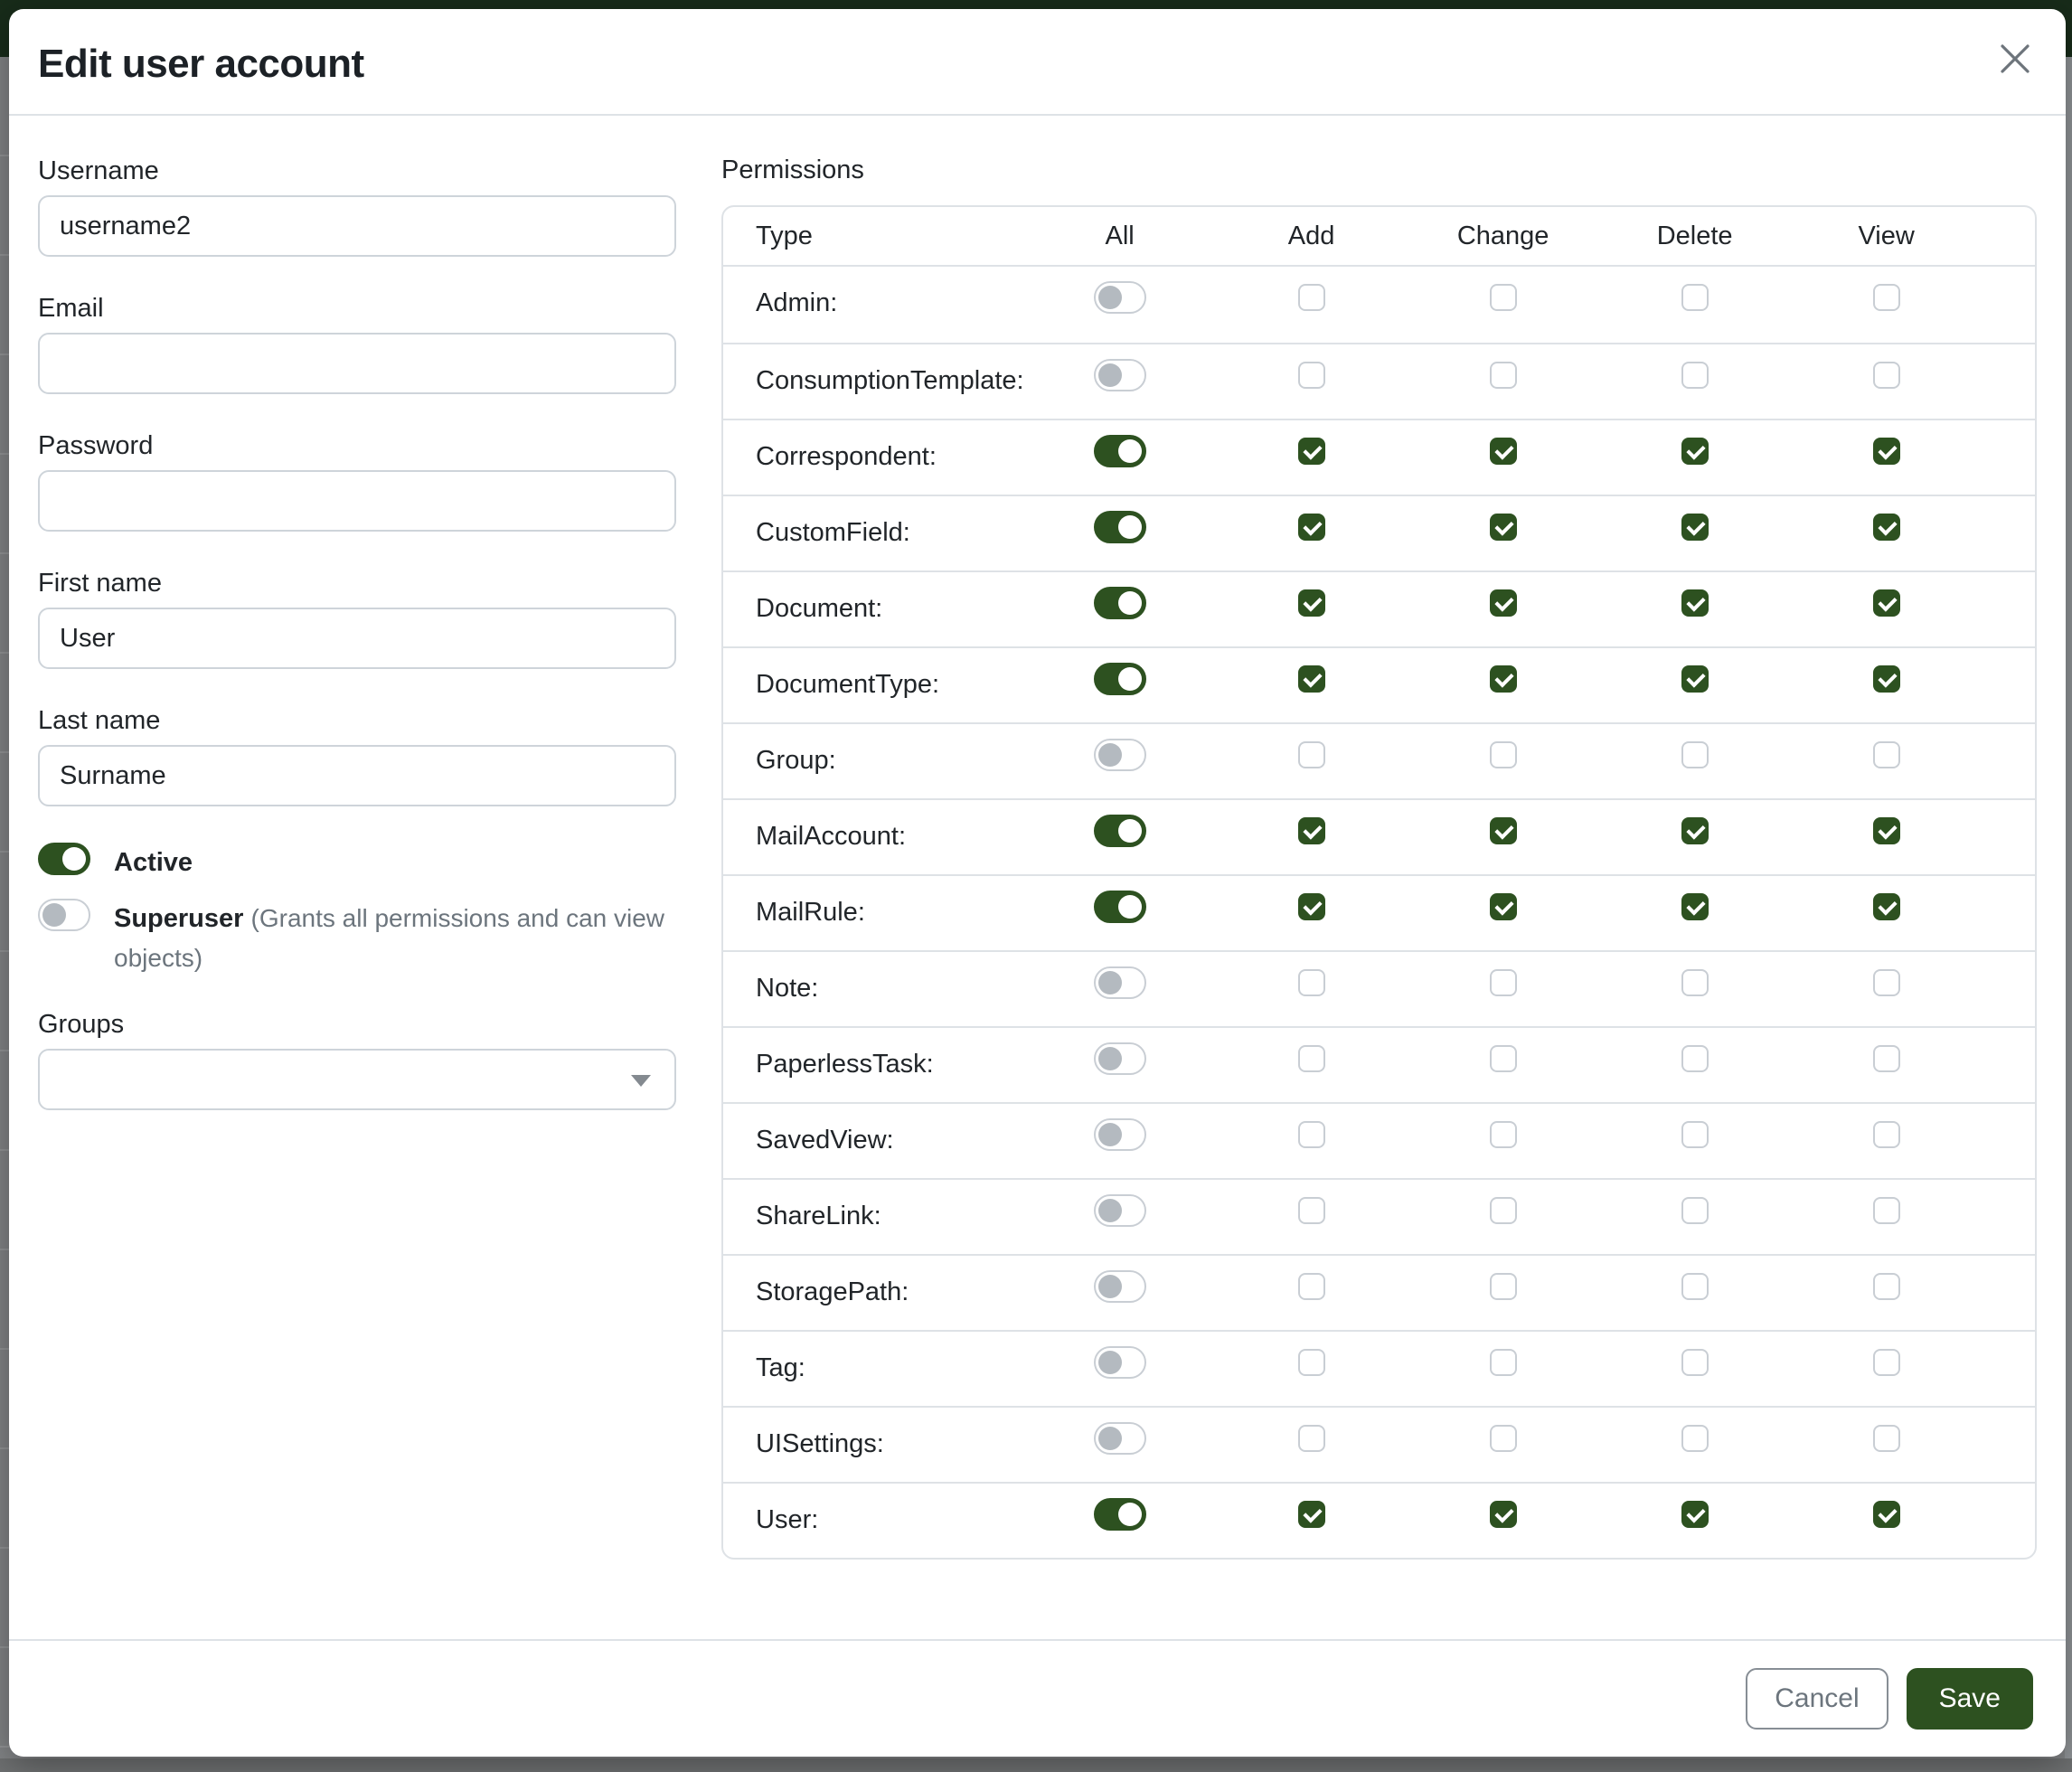 This screenshot has height=1772, width=2072. I want to click on username-input, so click(357, 226).